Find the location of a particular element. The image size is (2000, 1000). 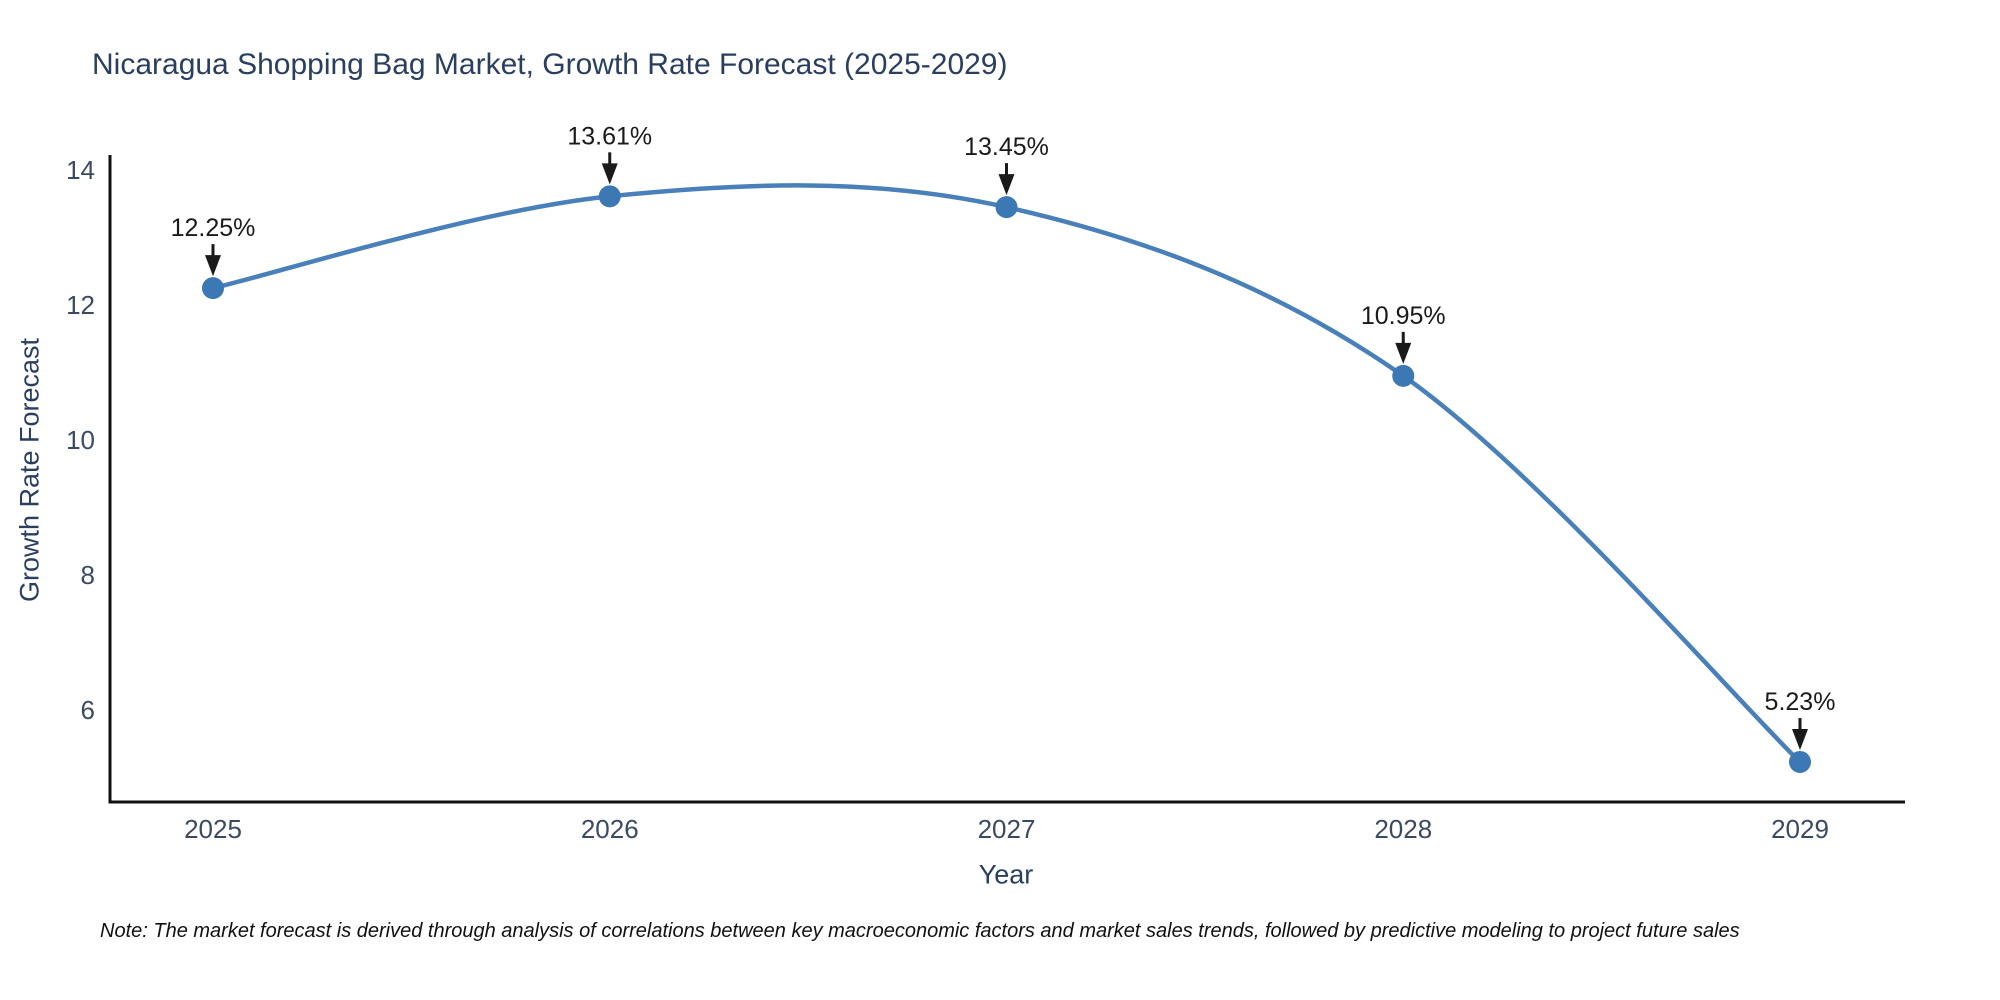

point-value-label: 5.23% is located at coordinates (1800, 702).